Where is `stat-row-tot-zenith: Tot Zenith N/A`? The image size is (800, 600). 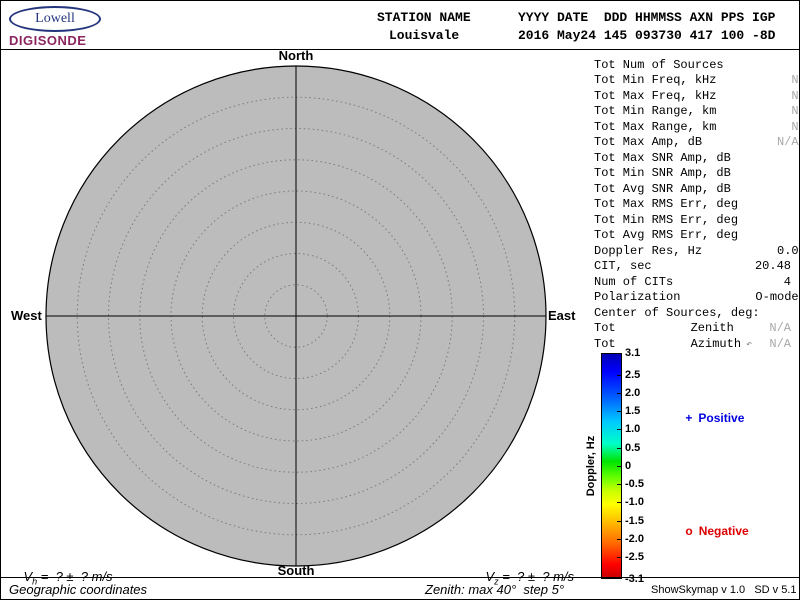
stat-row-tot-zenith: Tot Zenith N/A is located at coordinates (692, 329).